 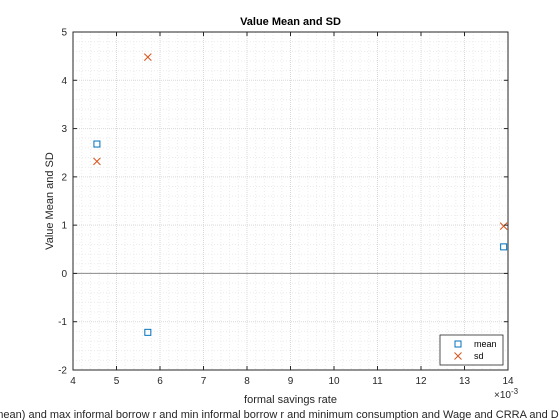 What do you see at coordinates (62, 322) in the screenshot?
I see `y-tick-label: -1` at bounding box center [62, 322].